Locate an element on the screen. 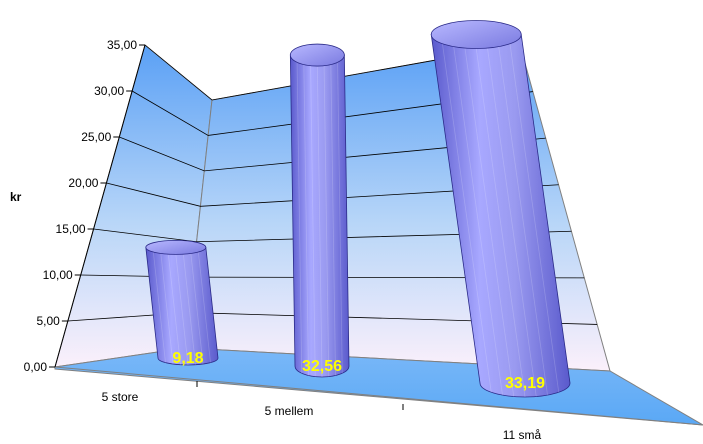 The height and width of the screenshot is (444, 703). y-axis: 0,00 5,00 10,00 15,00 20,00 25,00 30,00 35,00 is located at coordinates (85, 206).